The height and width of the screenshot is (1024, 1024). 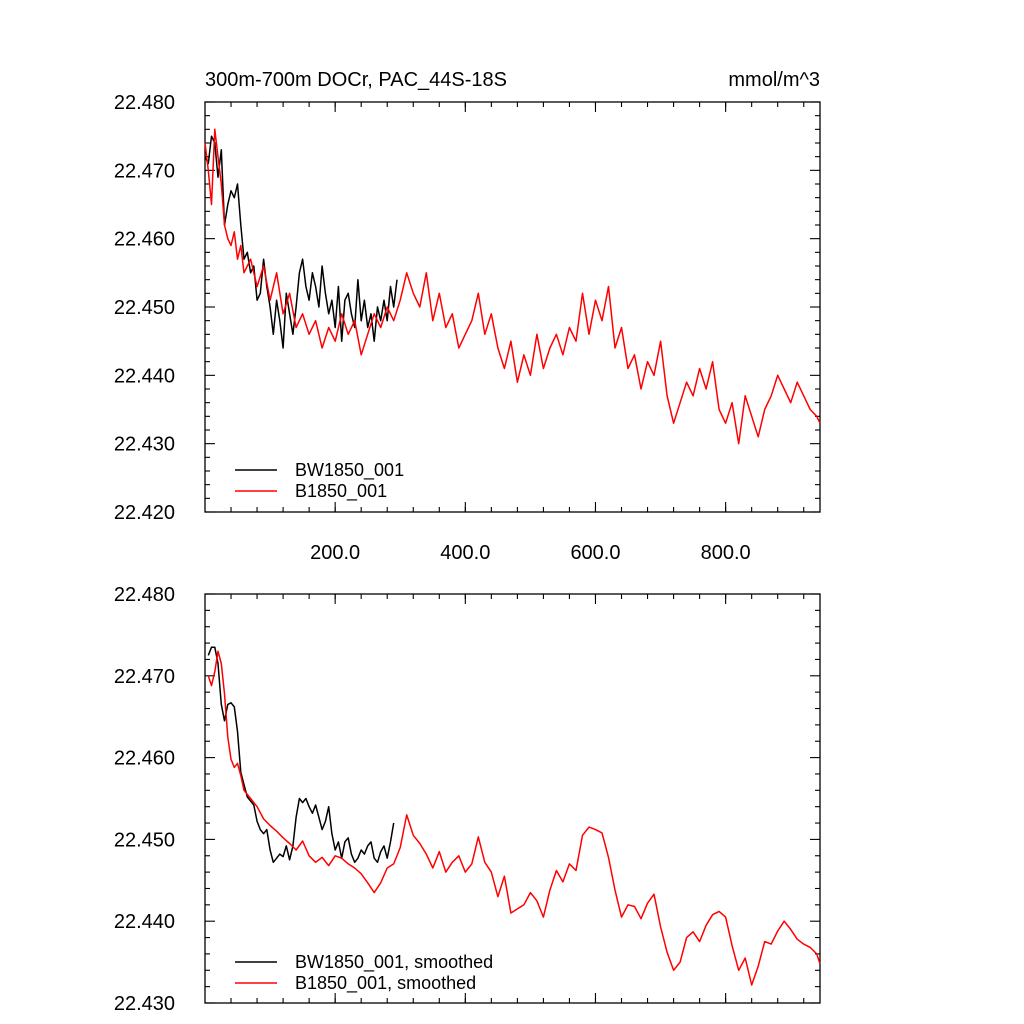 What do you see at coordinates (335, 553) in the screenshot?
I see `top-xtick-label: 200.0` at bounding box center [335, 553].